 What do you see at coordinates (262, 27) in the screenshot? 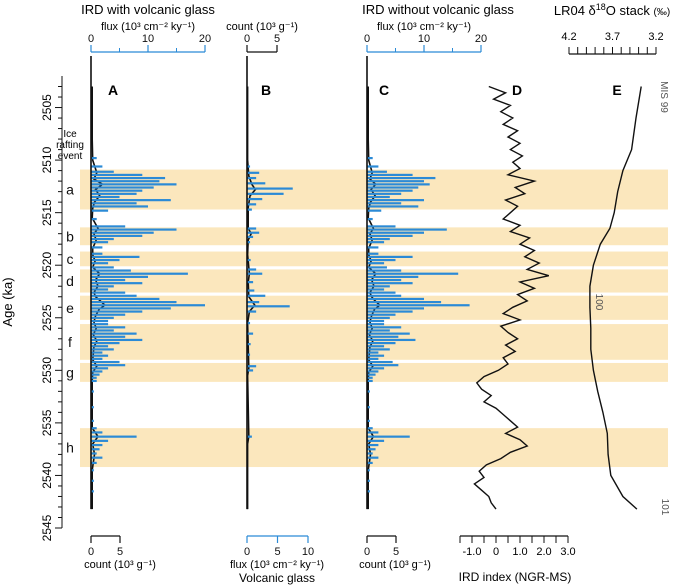
I see `panel-B-top-unit: count (10³ g⁻¹)` at bounding box center [262, 27].